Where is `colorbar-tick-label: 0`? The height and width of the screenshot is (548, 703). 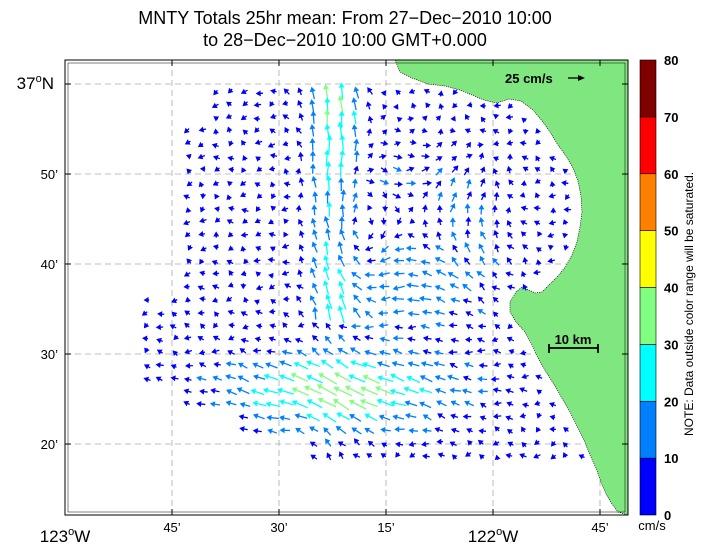 colorbar-tick-label: 0 is located at coordinates (667, 515).